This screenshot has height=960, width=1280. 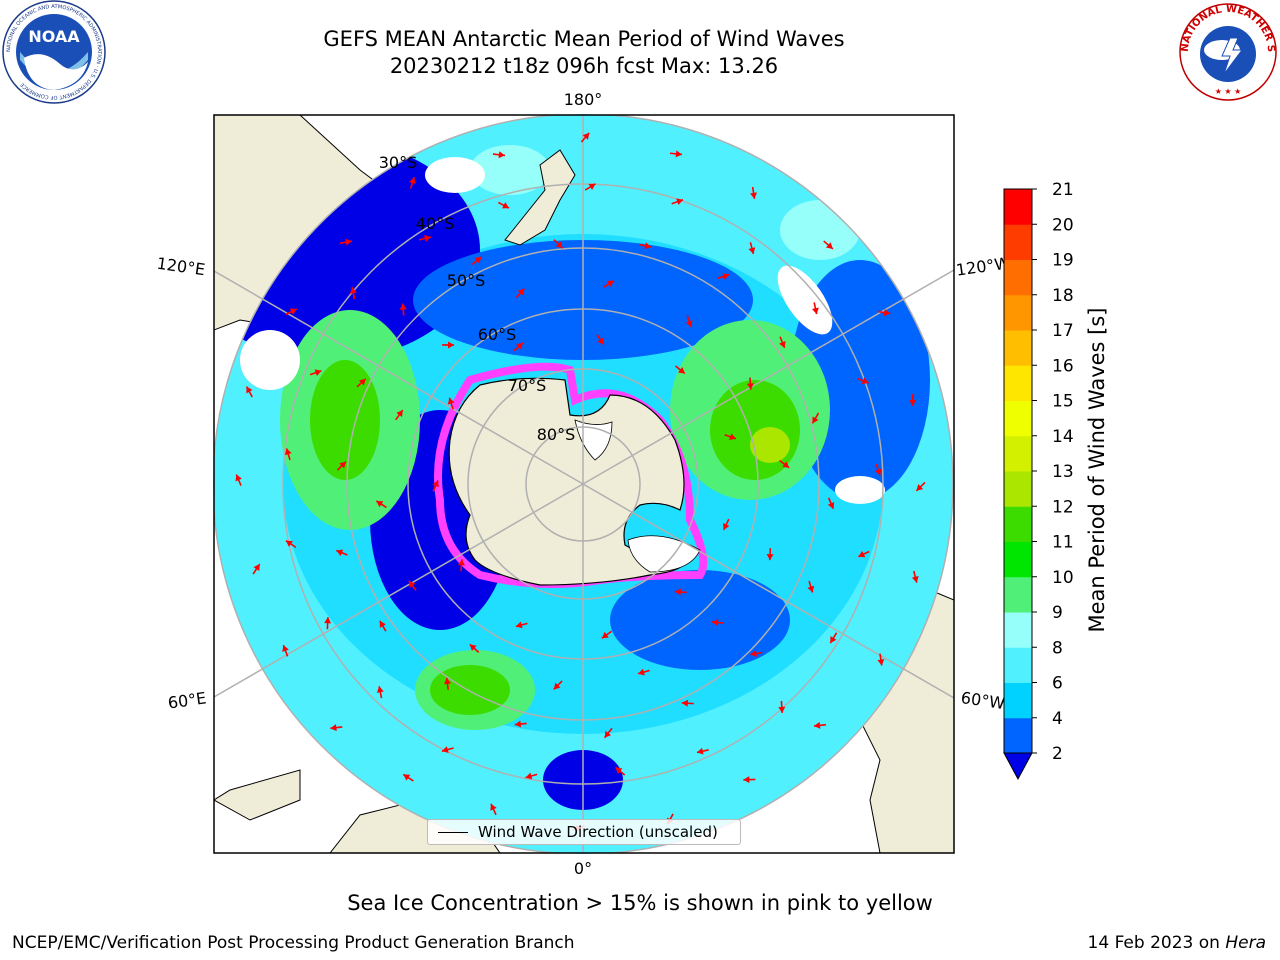 What do you see at coordinates (1063, 402) in the screenshot?
I see `colorbar-tick-label: 15` at bounding box center [1063, 402].